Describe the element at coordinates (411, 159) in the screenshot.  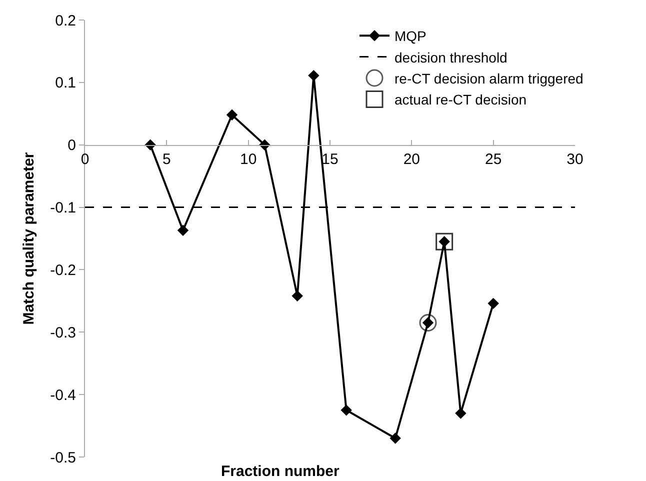
I see `x-tick-label: 20` at that location.